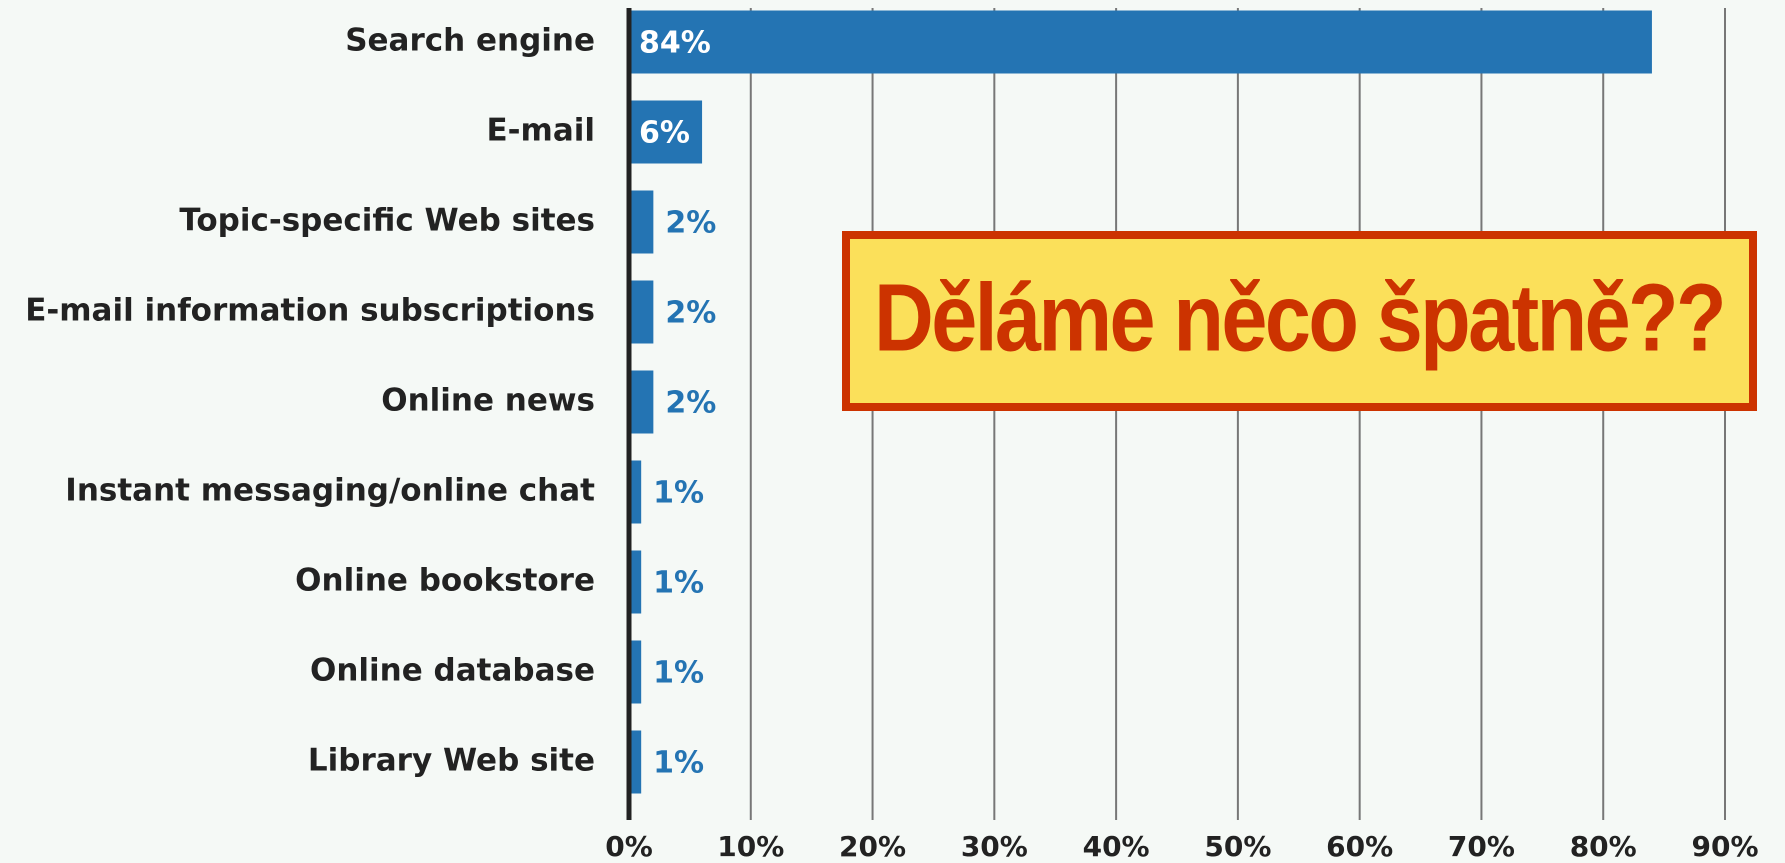 The height and width of the screenshot is (863, 1785). I want to click on y-tick-label: Library Web site, so click(451, 761).